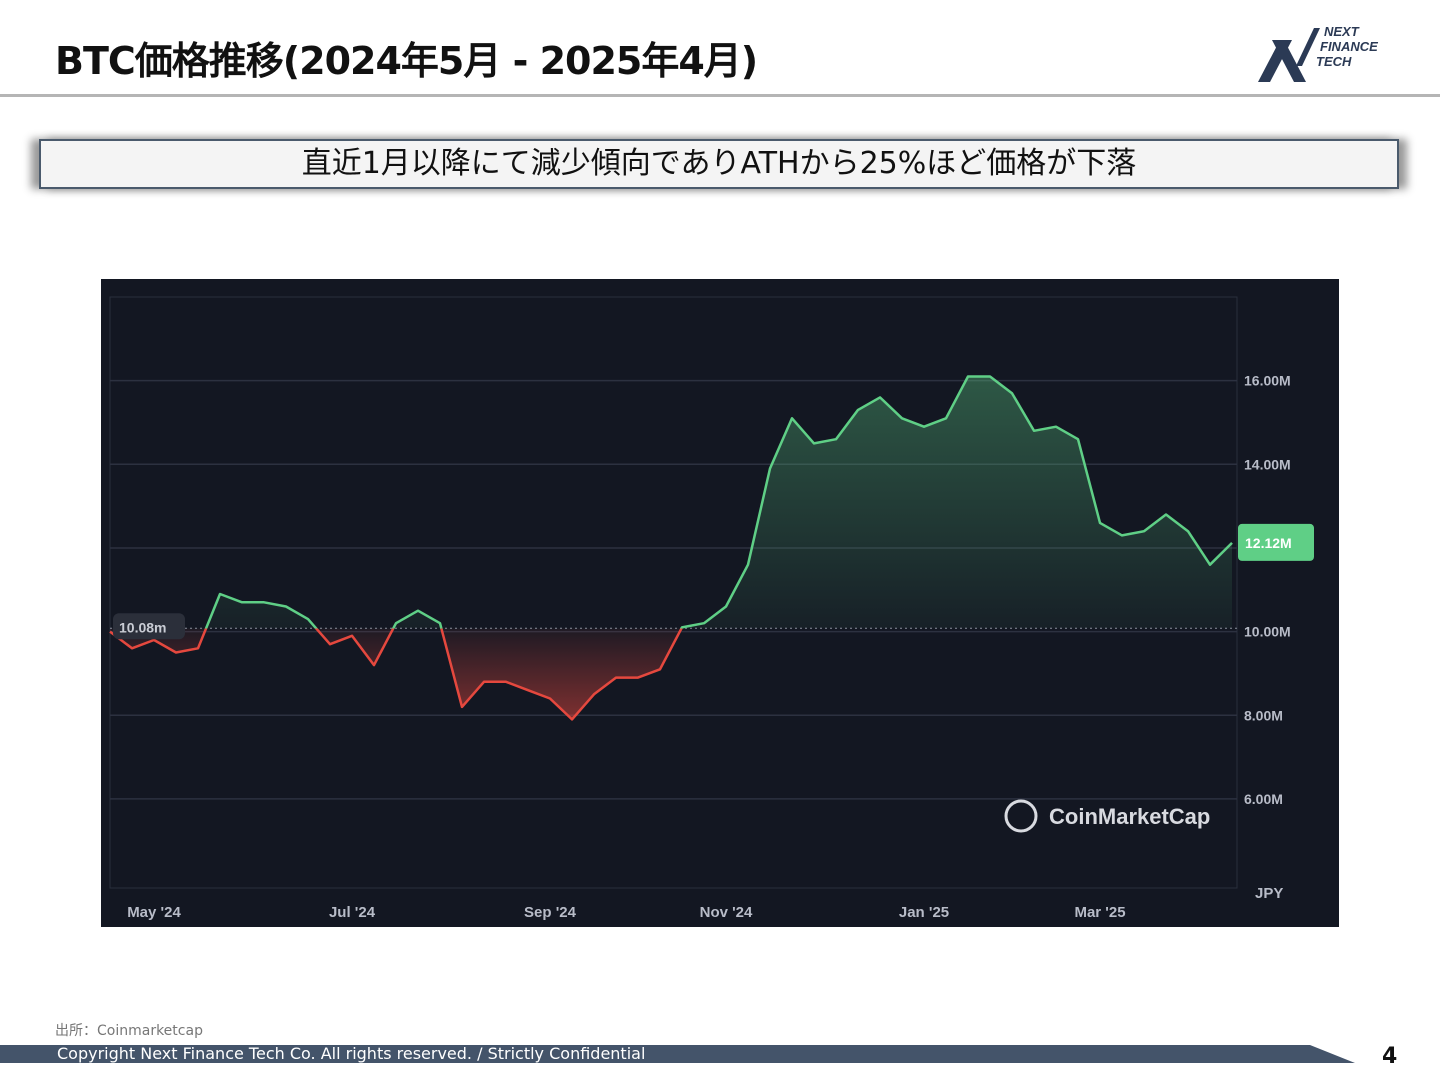 This screenshot has width=1440, height=1080. Describe the element at coordinates (1349, 46) in the screenshot. I see `logo-text: FINANCE` at that location.